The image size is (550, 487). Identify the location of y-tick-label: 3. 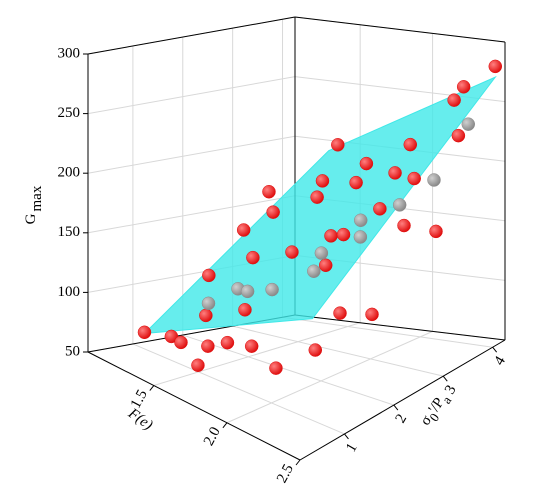
(451, 390).